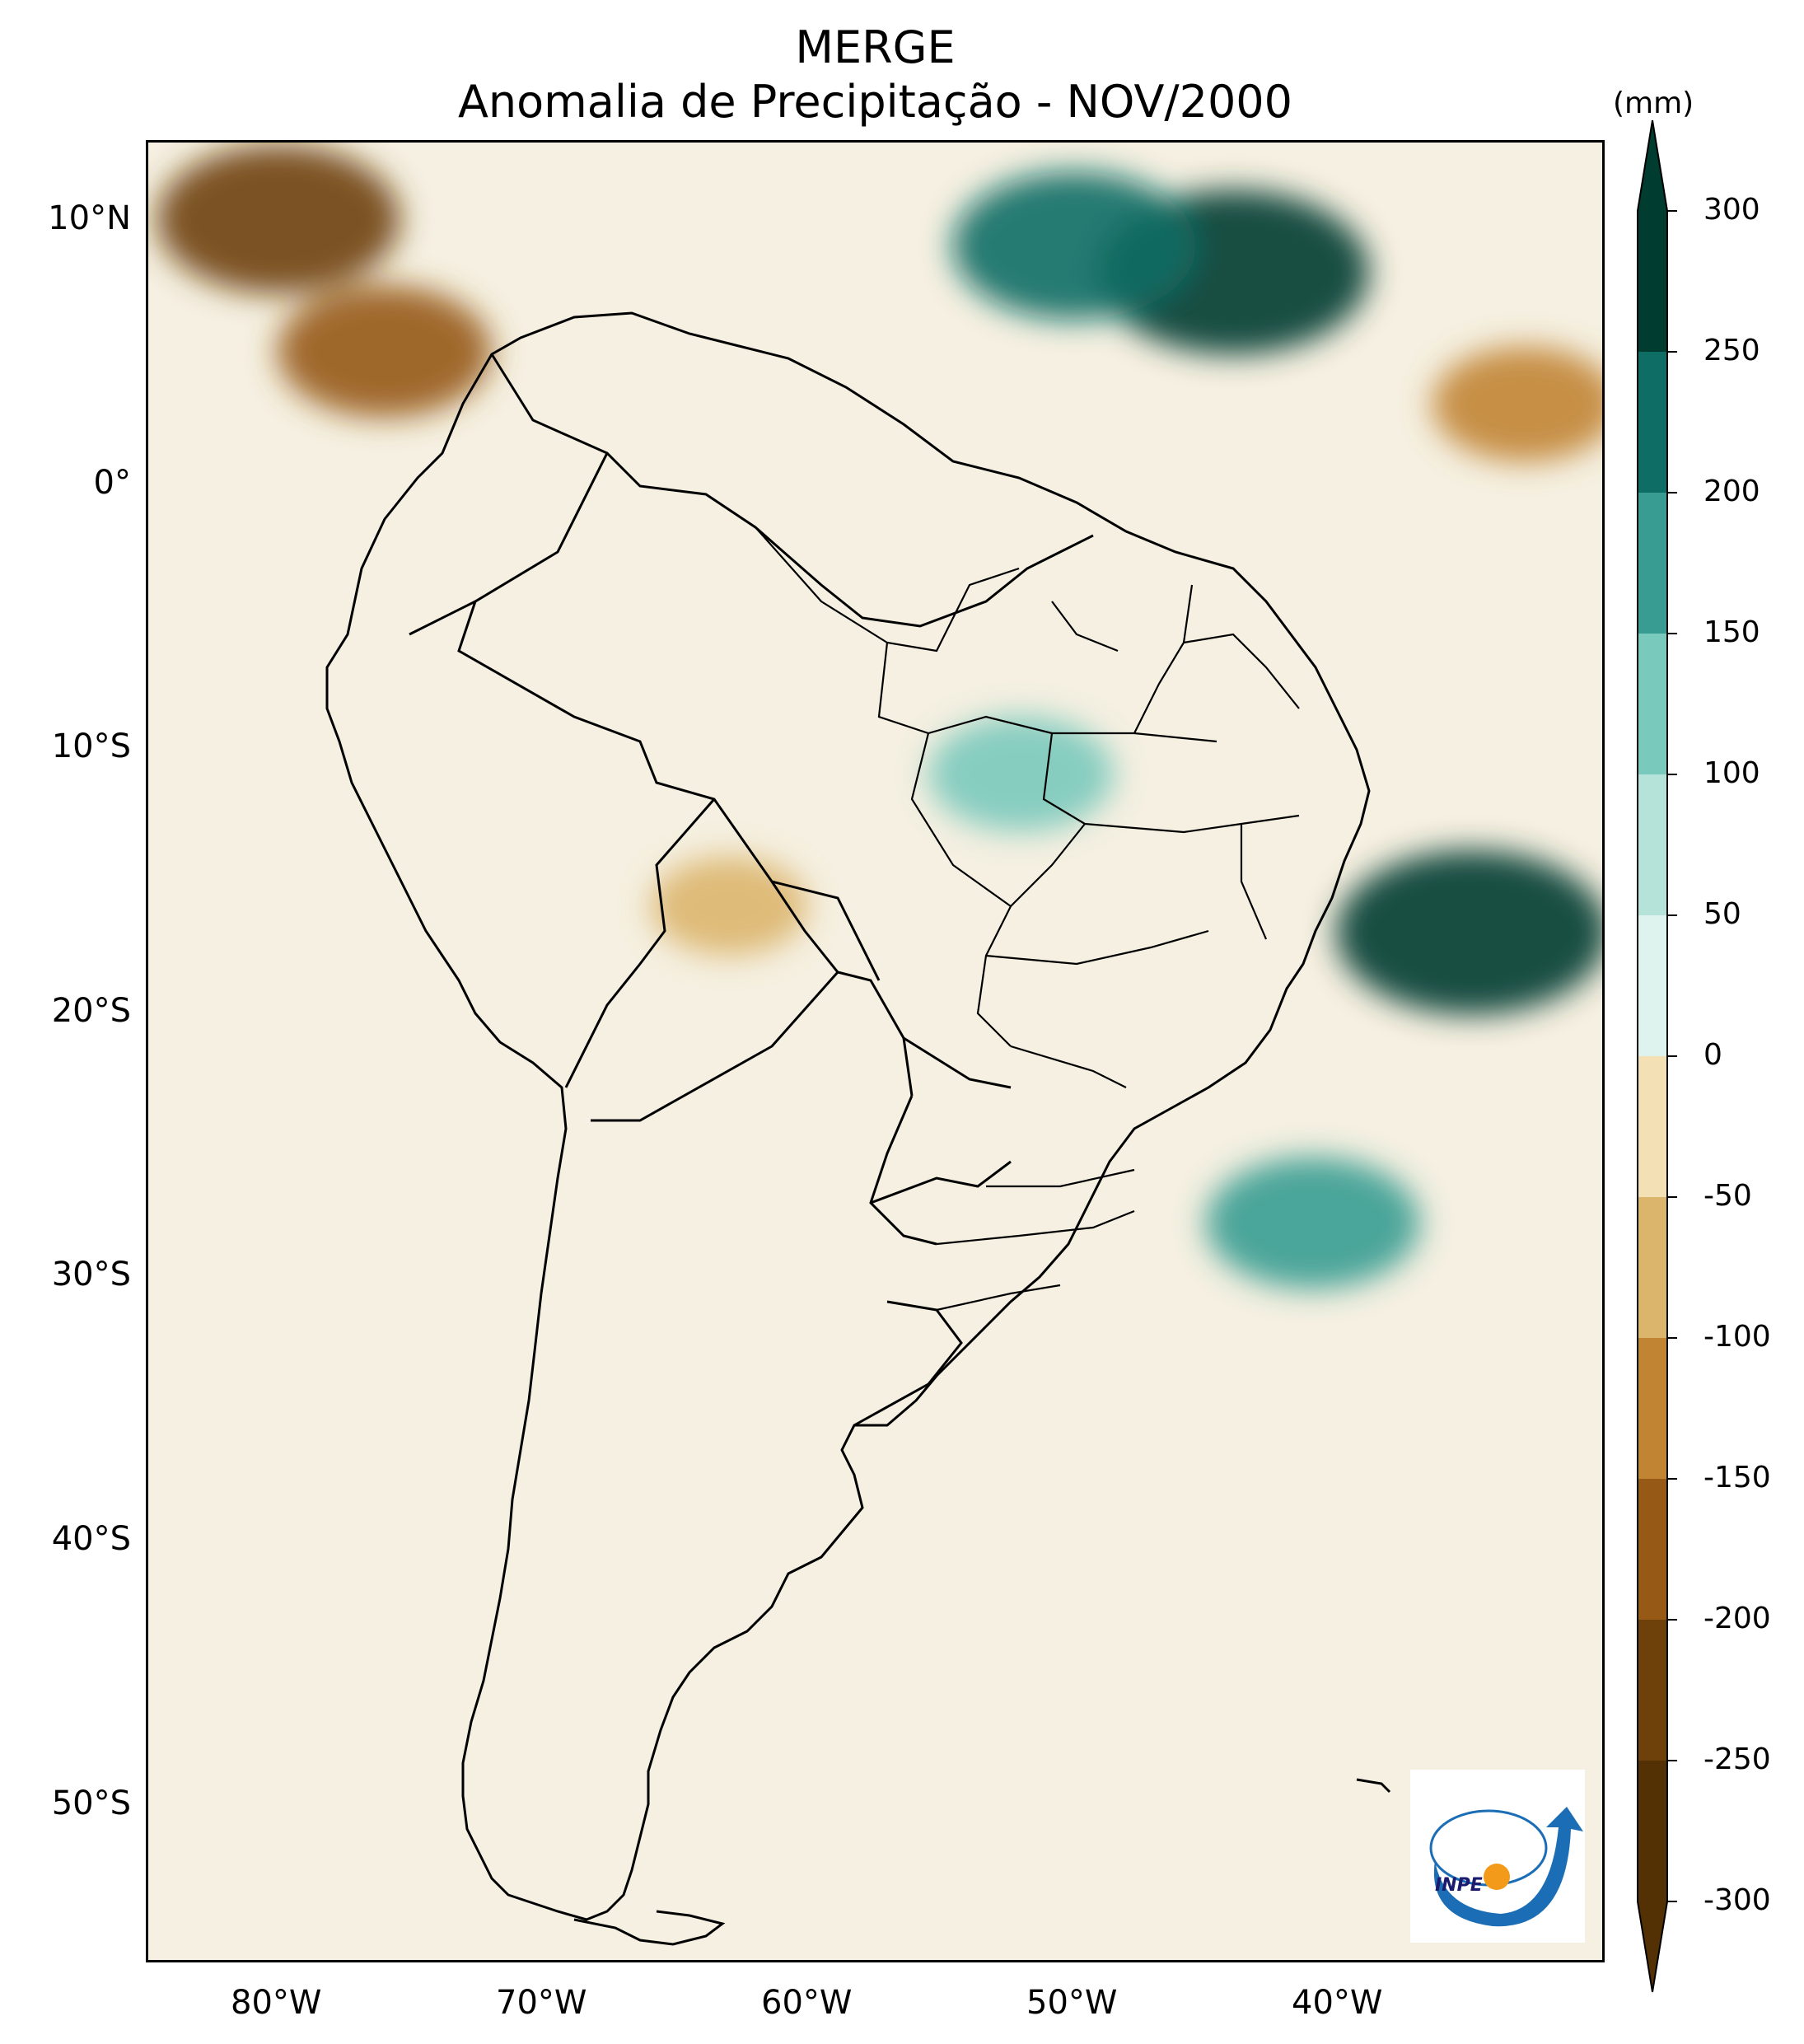  I want to click on inpe-logo, so click(1497, 1856).